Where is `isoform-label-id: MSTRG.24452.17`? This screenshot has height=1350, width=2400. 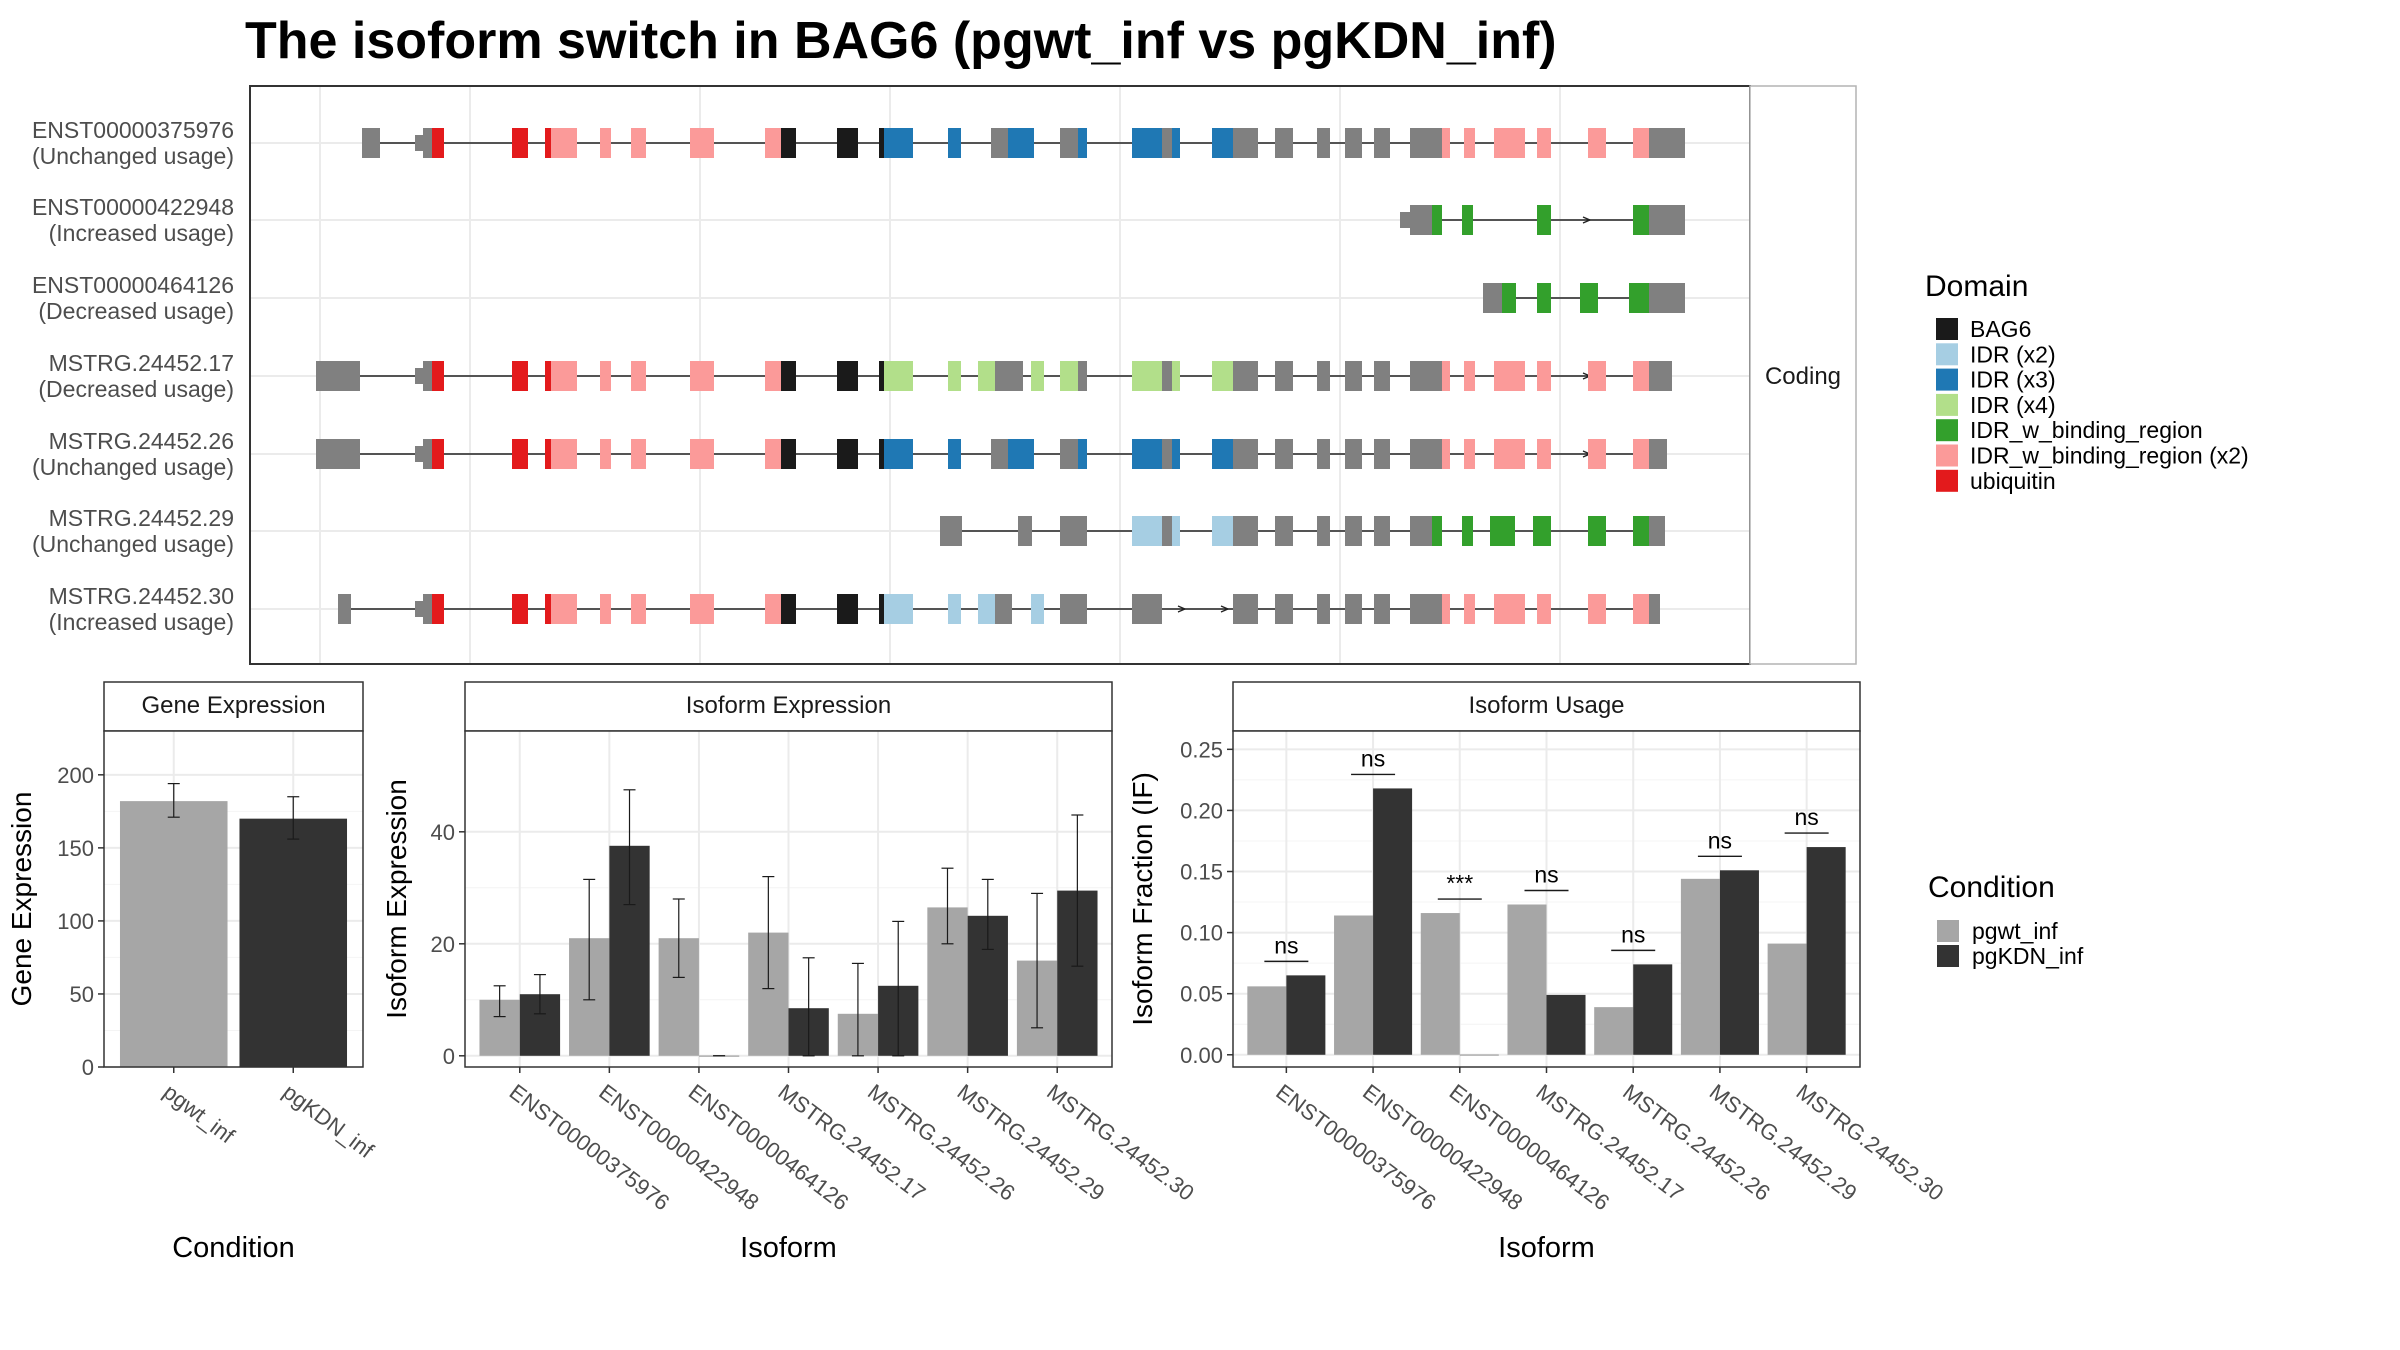
isoform-label-id: MSTRG.24452.17 is located at coordinates (141, 363).